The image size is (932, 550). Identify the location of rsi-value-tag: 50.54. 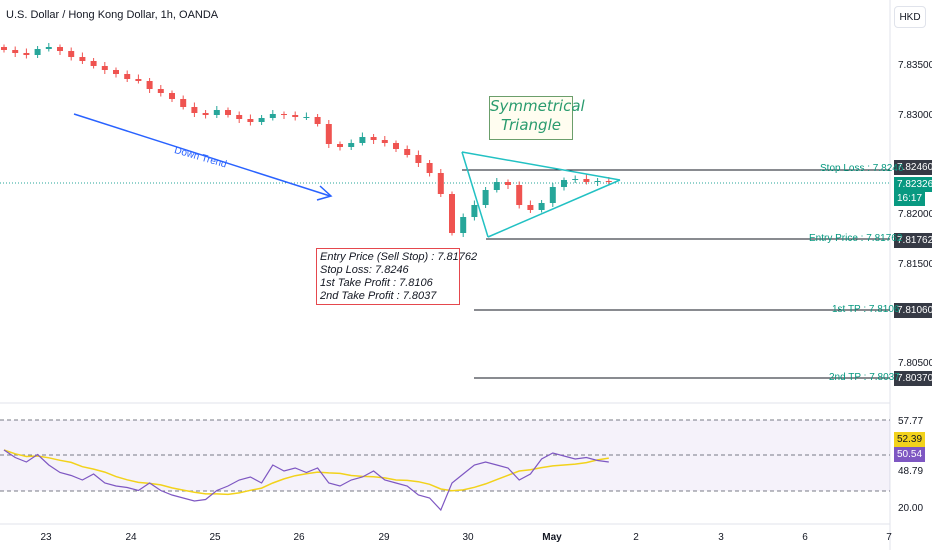
(910, 454).